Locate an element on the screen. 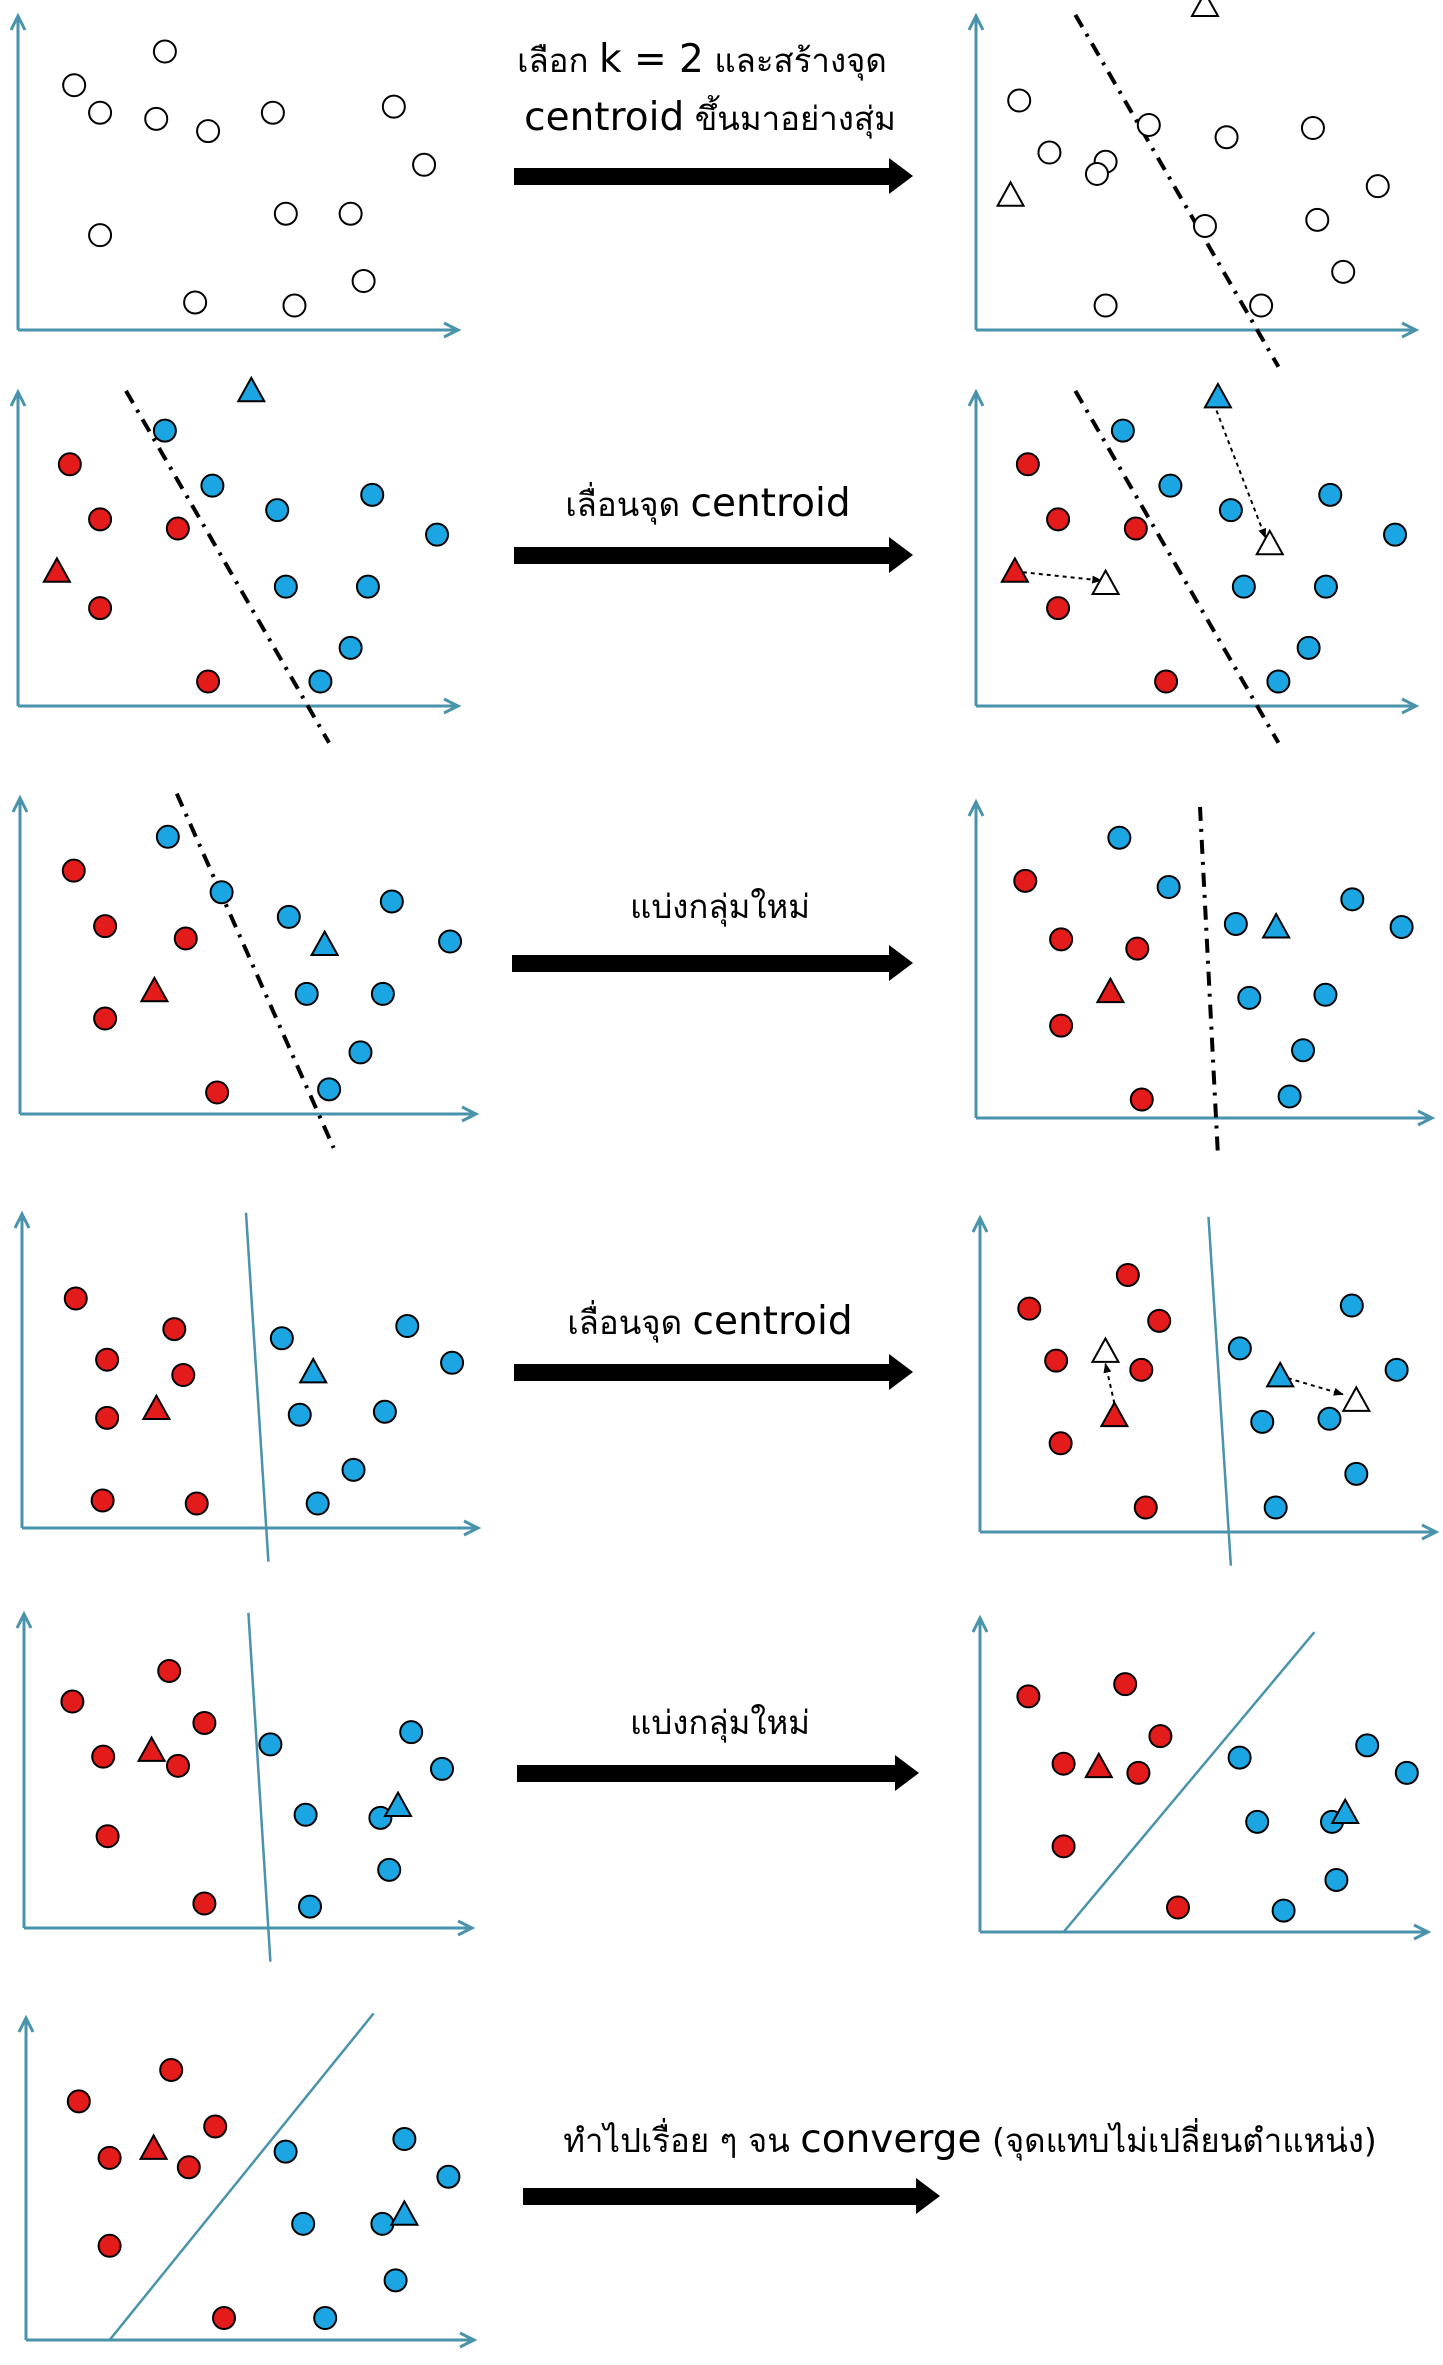  step-6-arrow is located at coordinates (731, 2196).